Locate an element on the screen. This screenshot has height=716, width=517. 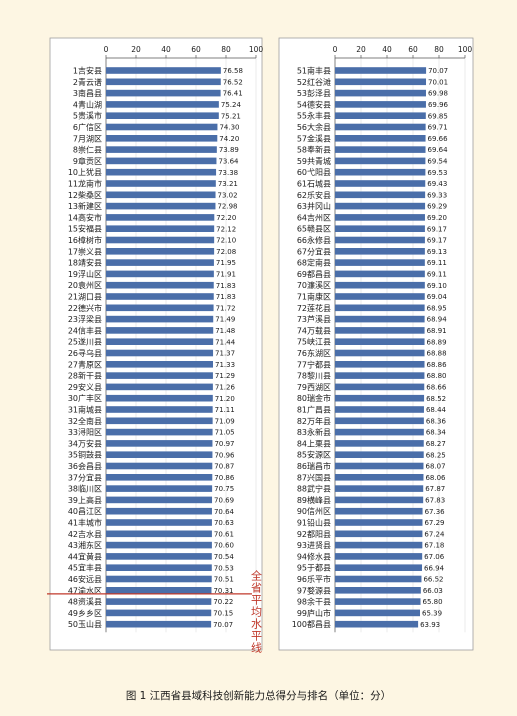
value-label: 65.39 is located at coordinates (432, 614).